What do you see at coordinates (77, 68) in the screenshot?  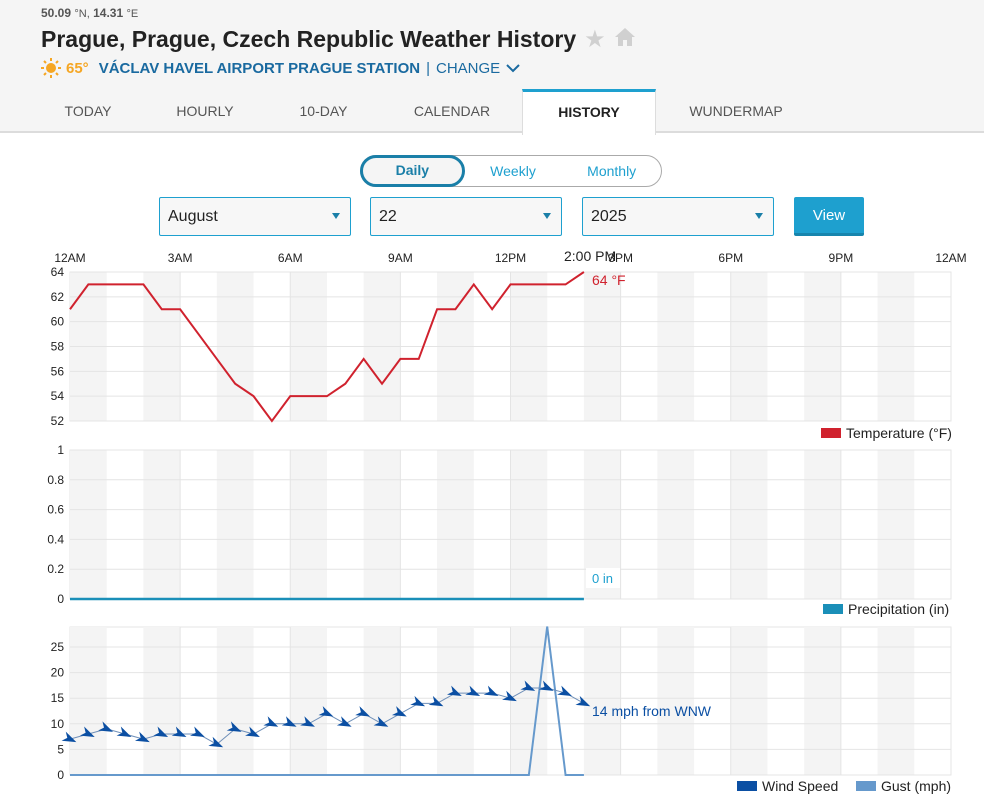 I see `current-temperature: 65°` at bounding box center [77, 68].